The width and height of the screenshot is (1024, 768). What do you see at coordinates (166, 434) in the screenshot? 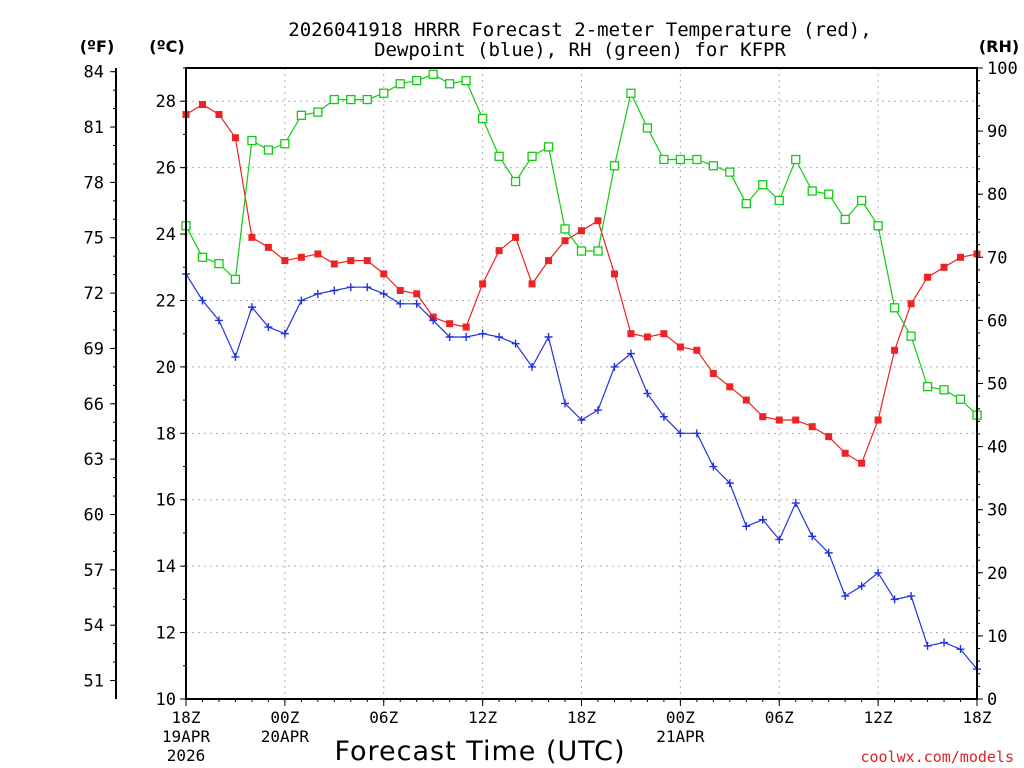
I see `celsius-tick-label: 18` at bounding box center [166, 434].